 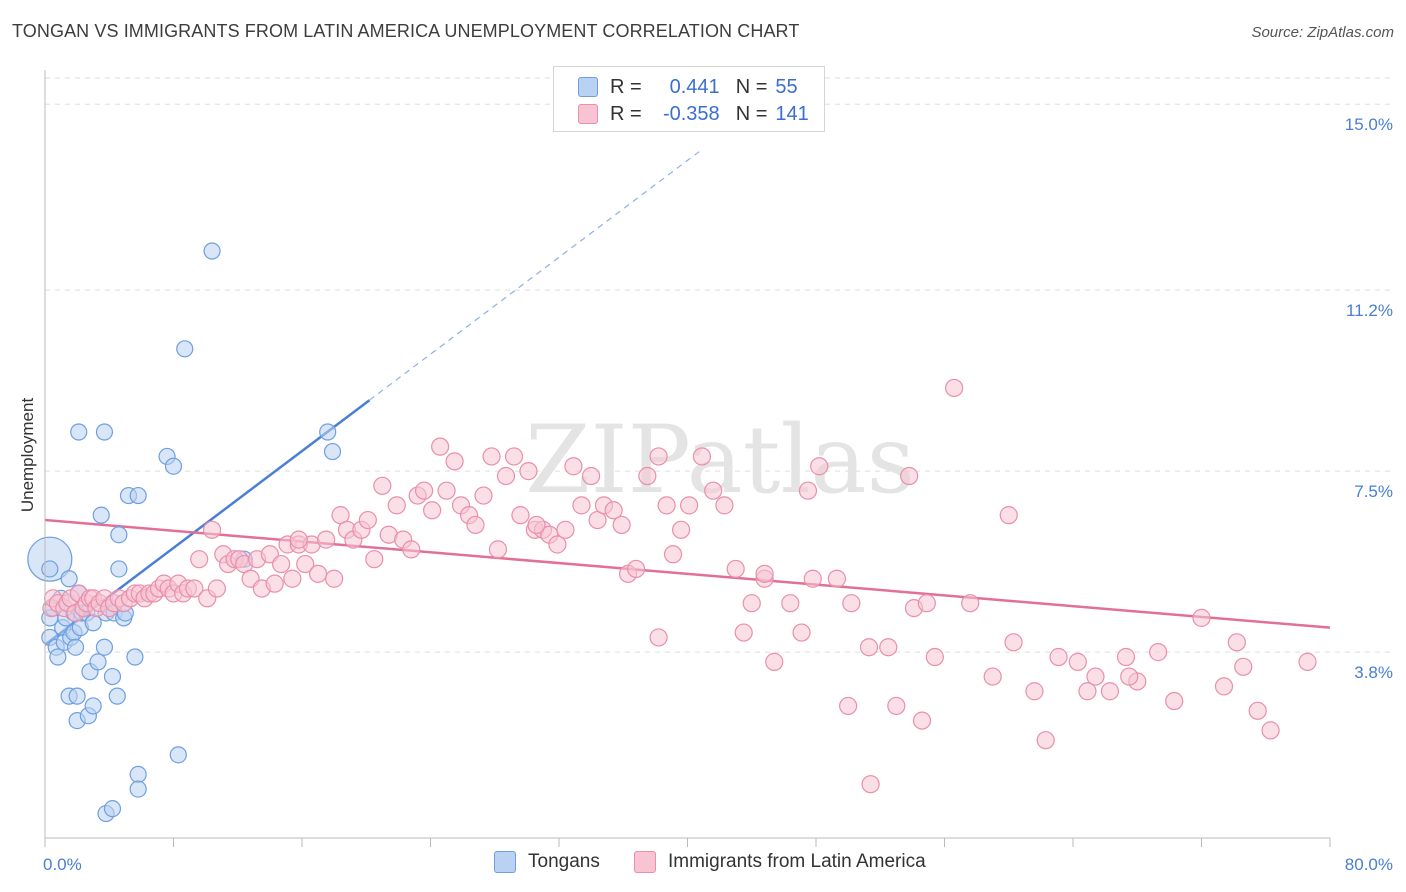 I want to click on n-value: 141, so click(x=792, y=113).